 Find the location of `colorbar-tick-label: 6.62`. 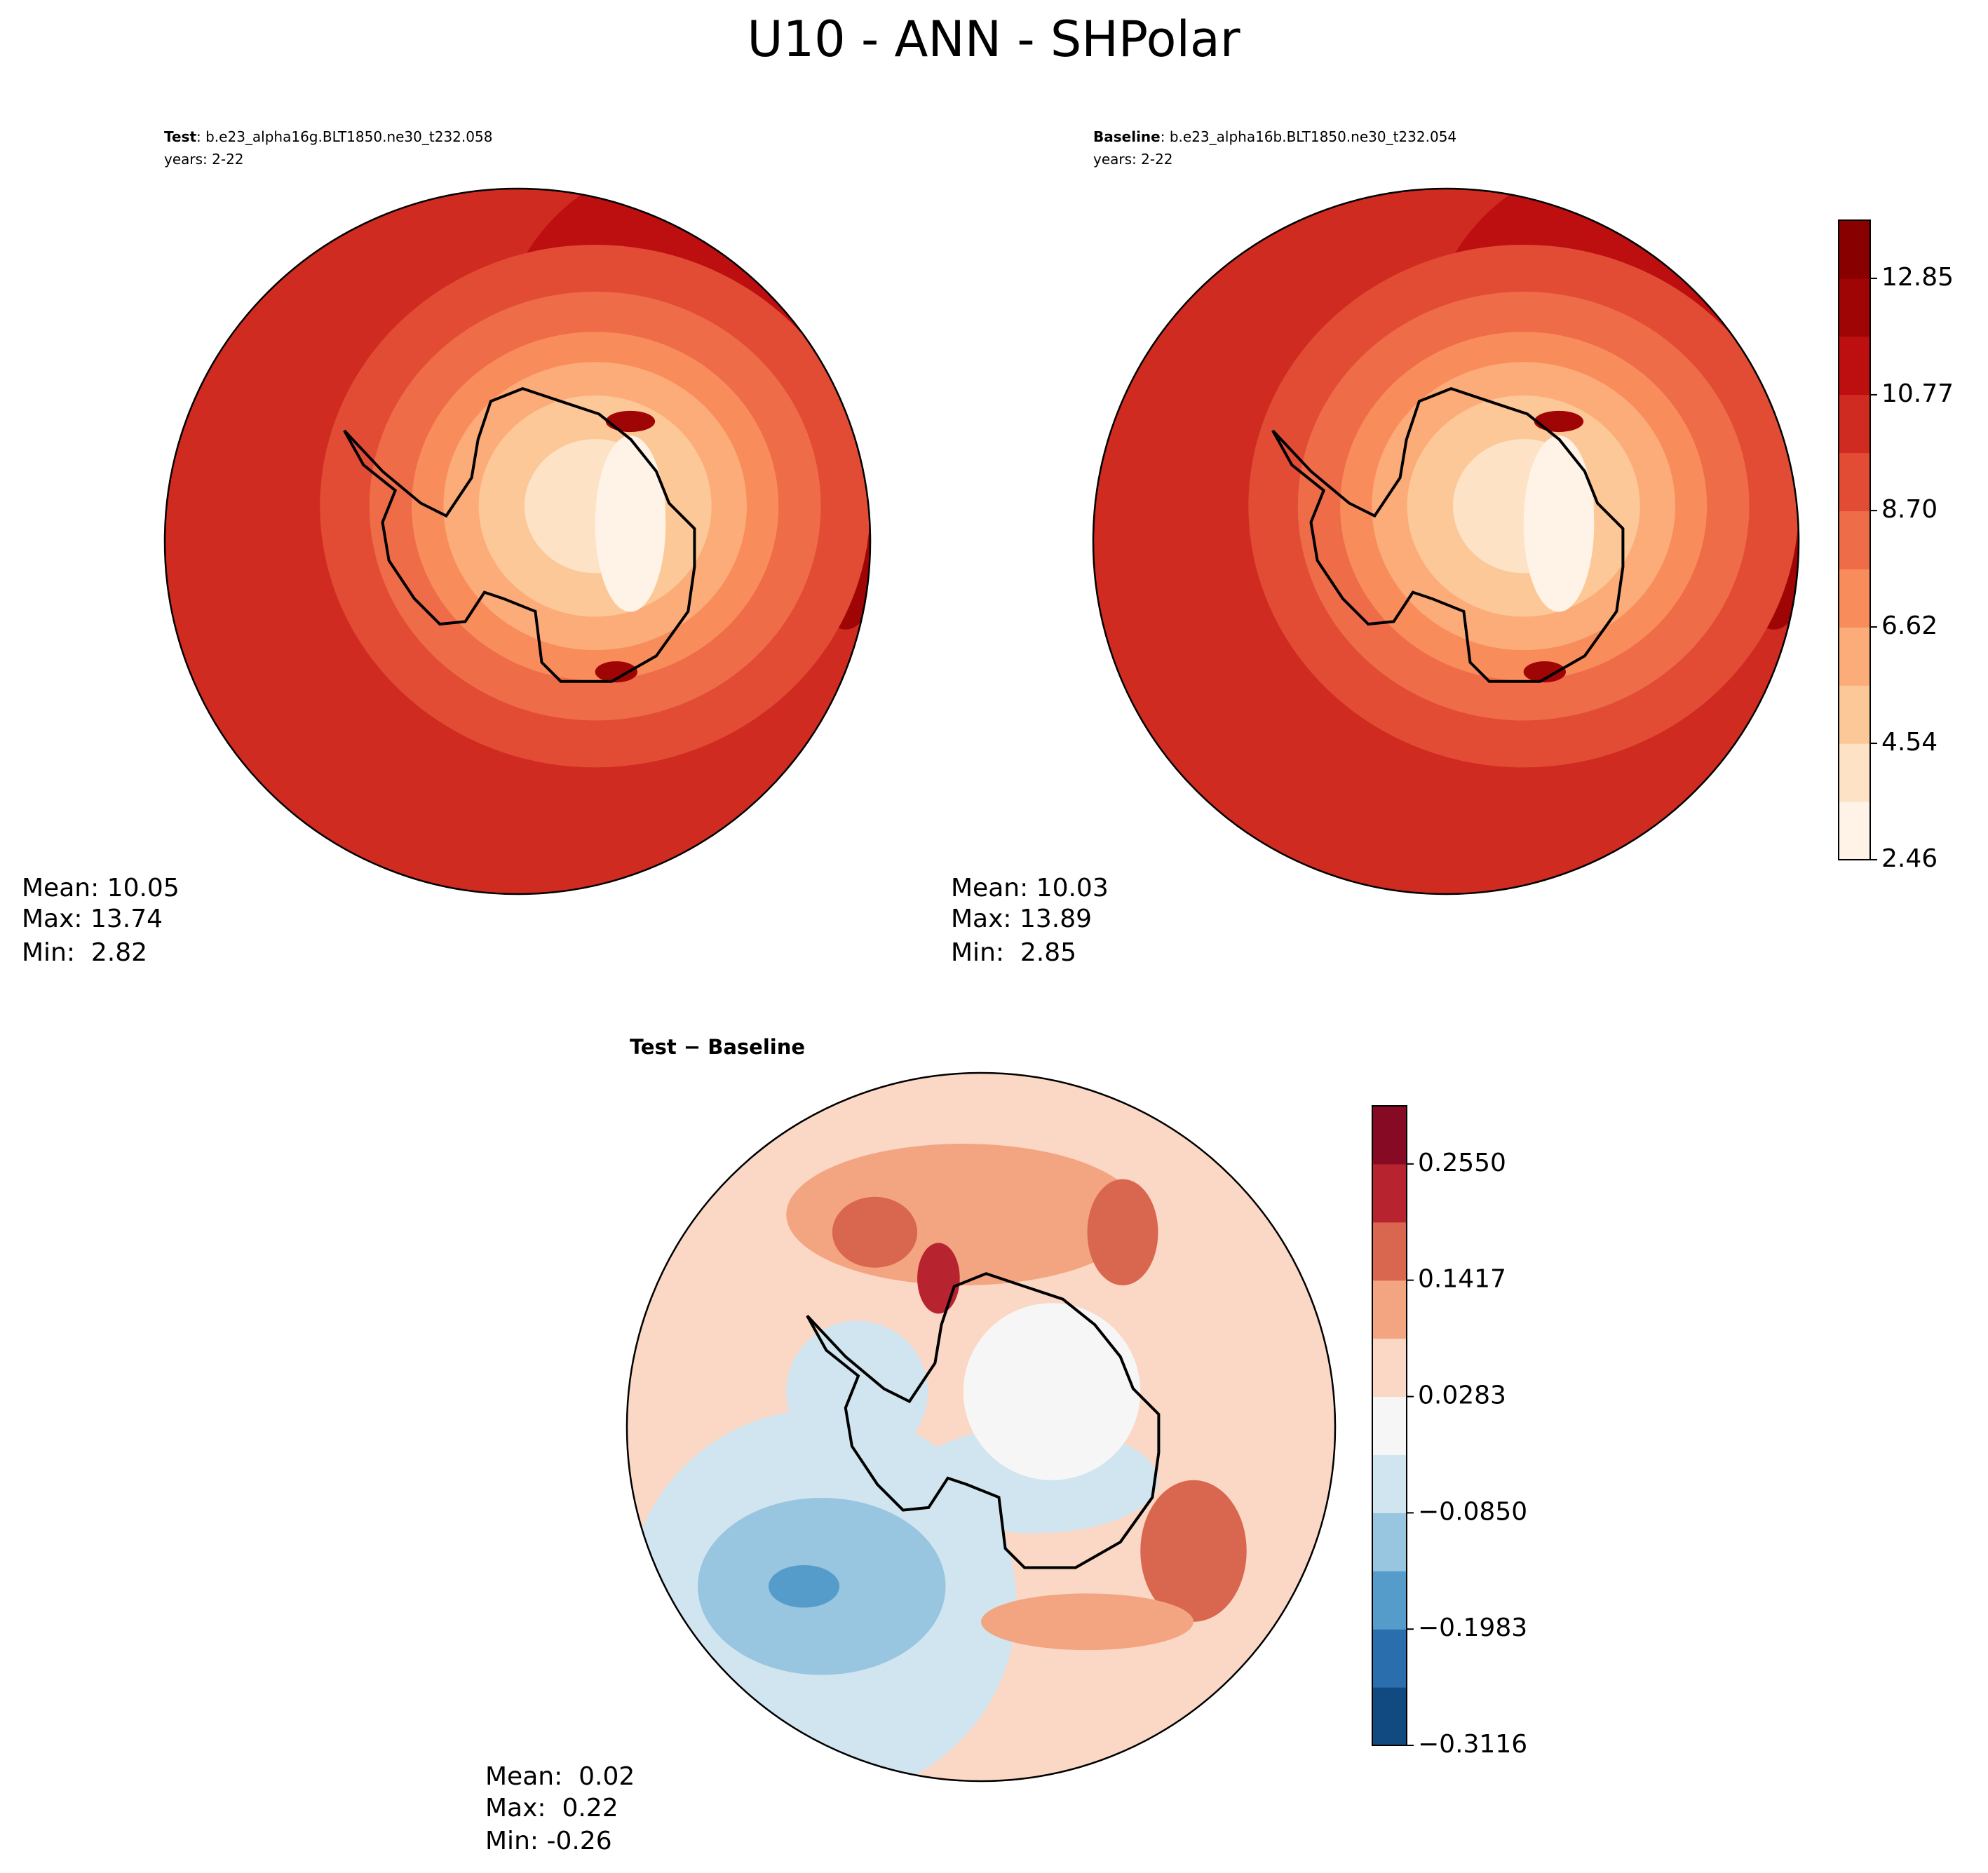

colorbar-tick-label: 6.62 is located at coordinates (1909, 625).